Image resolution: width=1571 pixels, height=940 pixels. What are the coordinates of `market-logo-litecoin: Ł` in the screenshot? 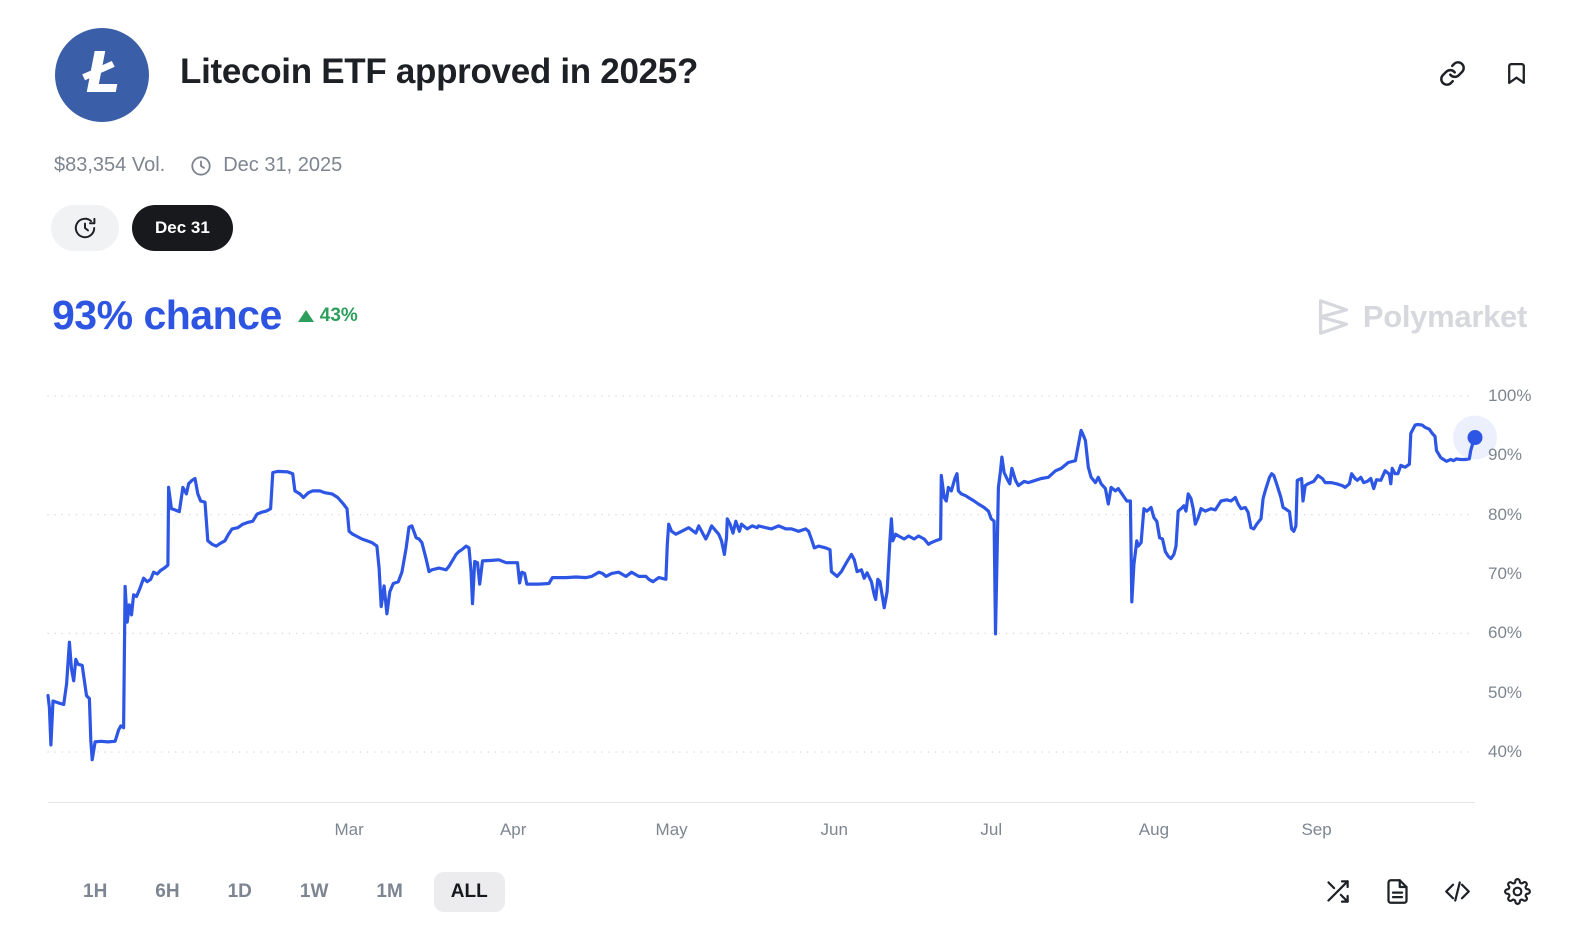 It's located at (102, 75).